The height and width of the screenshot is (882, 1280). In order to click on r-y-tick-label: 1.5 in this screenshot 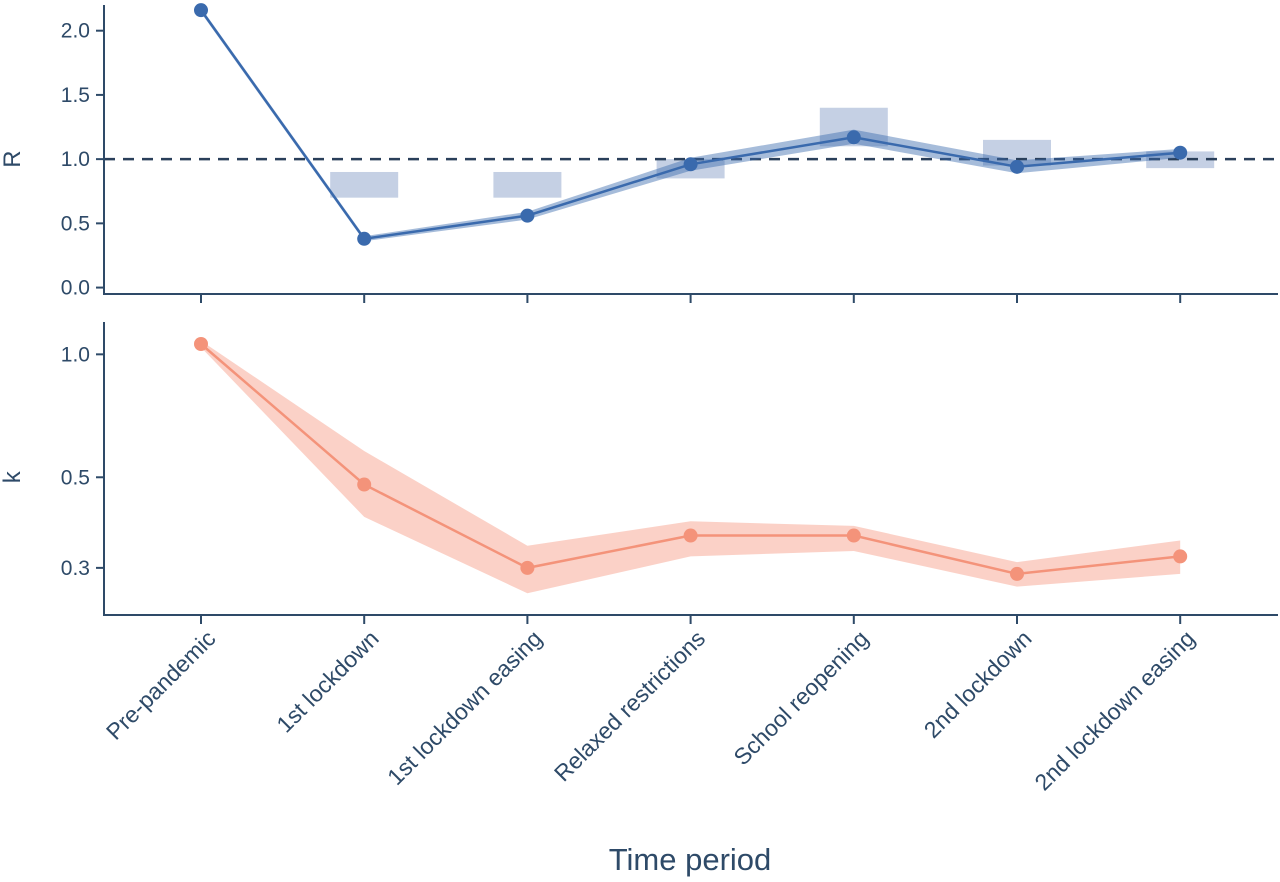, I will do `click(75, 95)`.